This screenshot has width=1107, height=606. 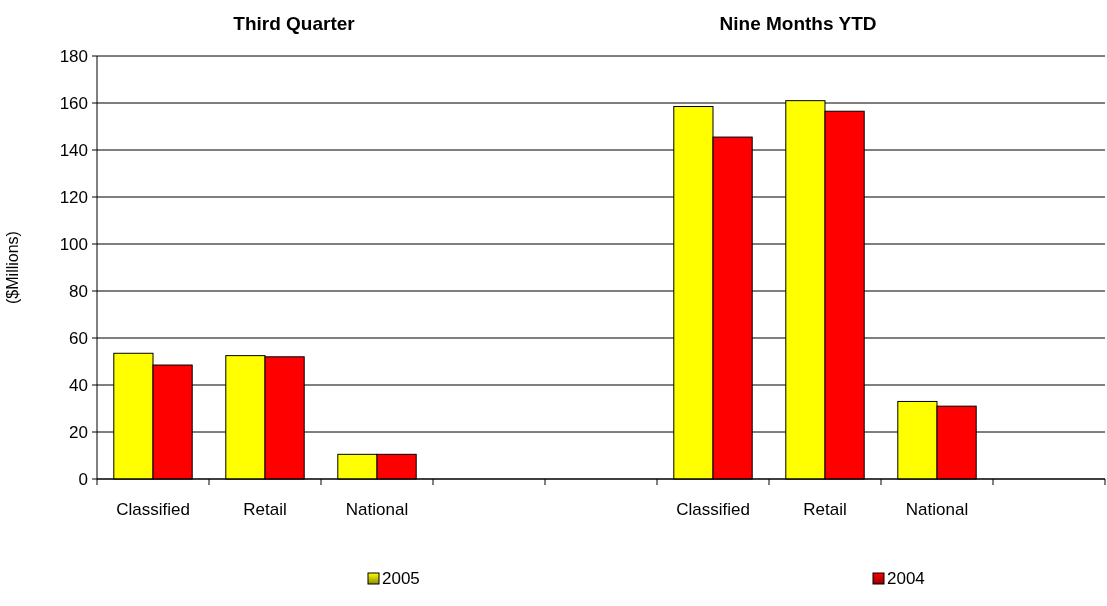 What do you see at coordinates (294, 23) in the screenshot?
I see `text: Third Quarter` at bounding box center [294, 23].